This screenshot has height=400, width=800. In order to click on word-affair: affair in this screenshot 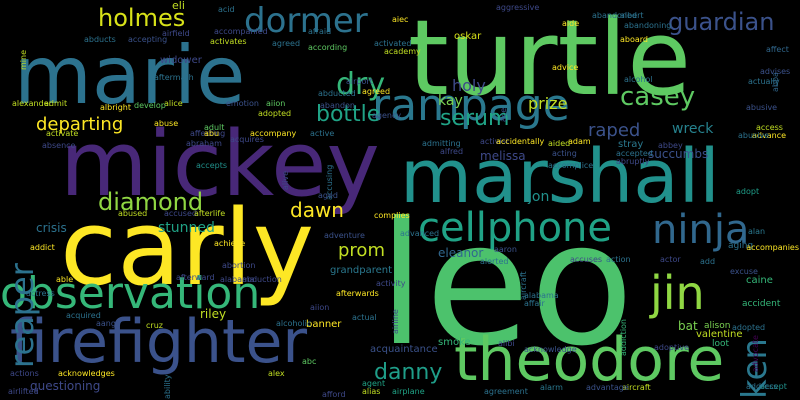, I will do `click(534, 303)`.